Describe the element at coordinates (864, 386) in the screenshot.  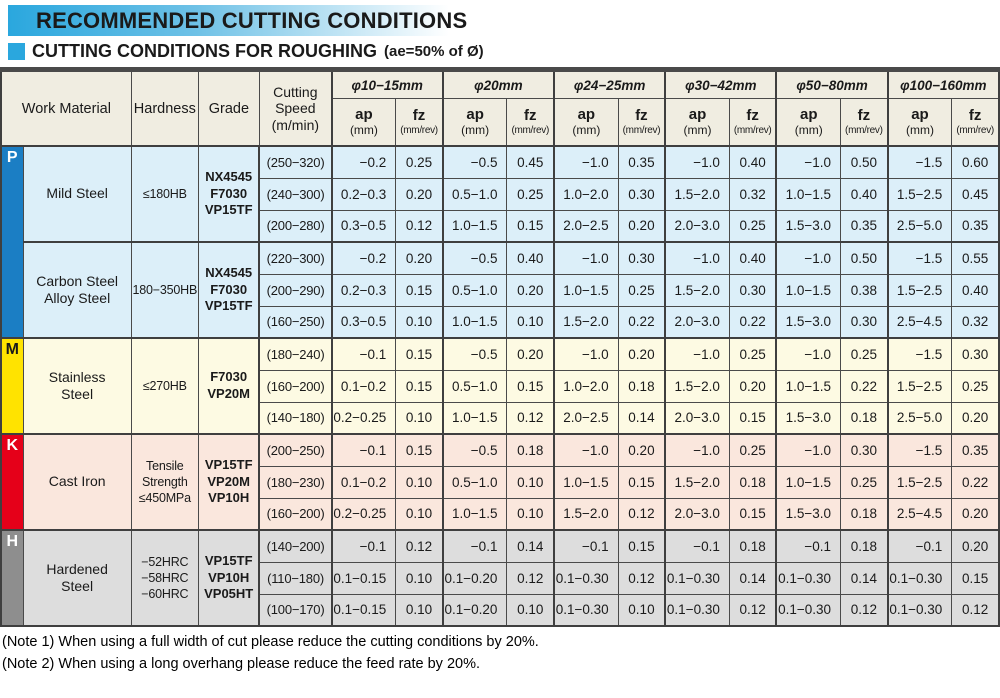
I see `fz-value-cell: 0.22` at that location.